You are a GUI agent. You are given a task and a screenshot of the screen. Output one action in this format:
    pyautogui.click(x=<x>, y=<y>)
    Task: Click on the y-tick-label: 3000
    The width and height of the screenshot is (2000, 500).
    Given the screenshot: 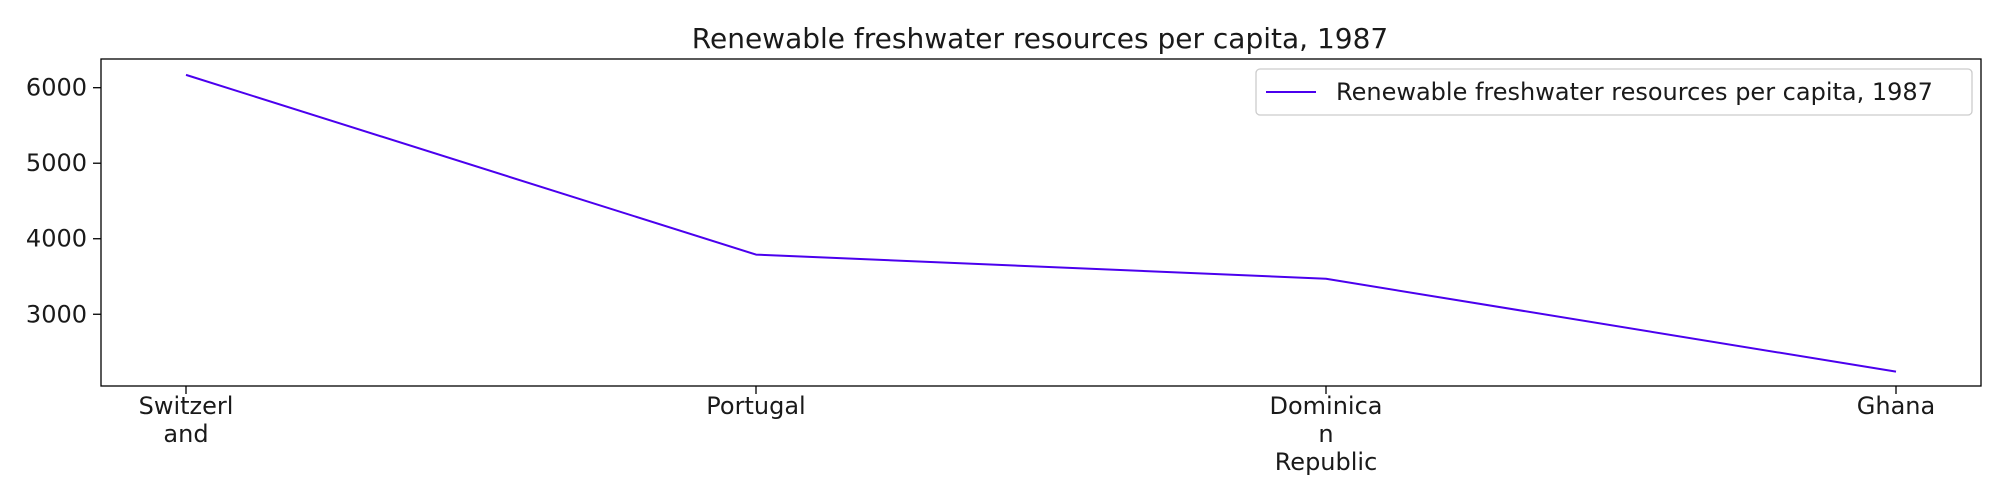 What is the action you would take?
    pyautogui.click(x=56, y=314)
    